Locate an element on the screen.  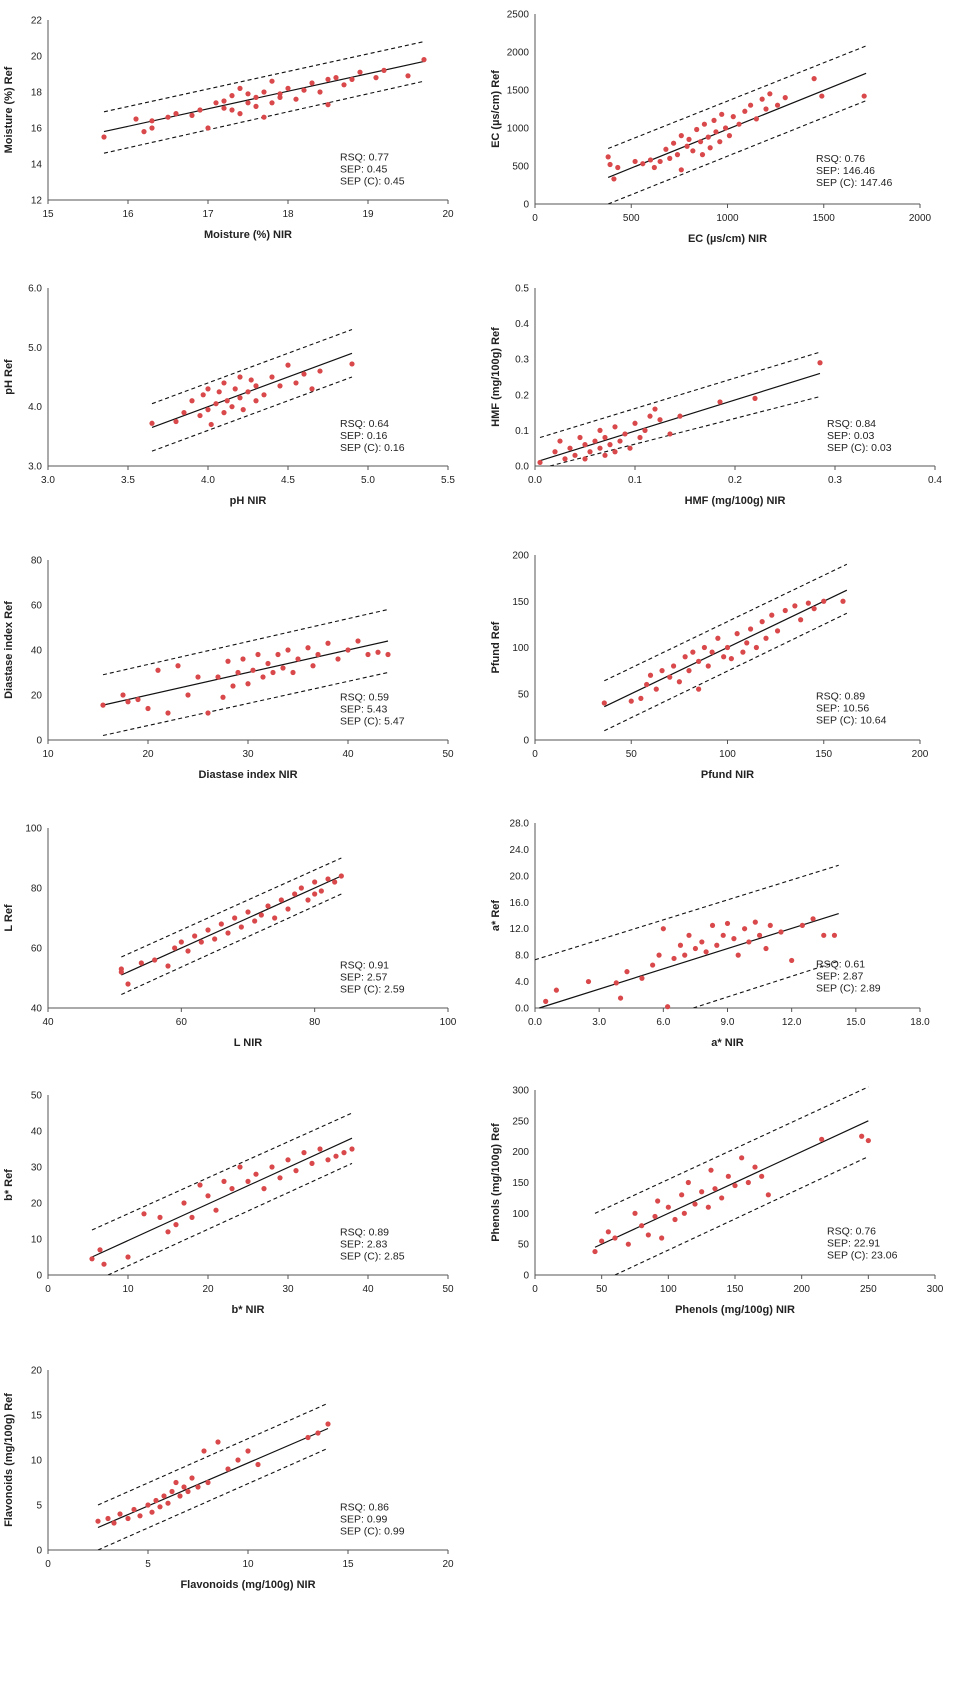
y-tick-label: 60 is located at coordinates (37, 606).